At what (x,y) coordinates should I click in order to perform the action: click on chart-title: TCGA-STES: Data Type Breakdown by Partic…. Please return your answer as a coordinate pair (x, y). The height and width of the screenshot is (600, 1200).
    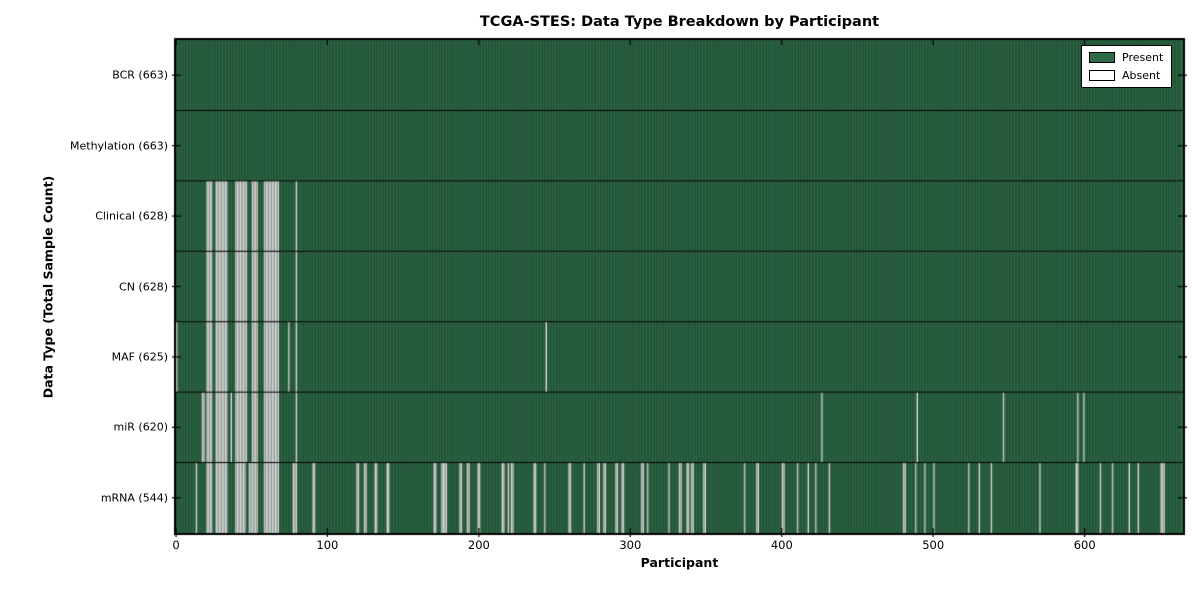
    Looking at the image, I should click on (679, 22).